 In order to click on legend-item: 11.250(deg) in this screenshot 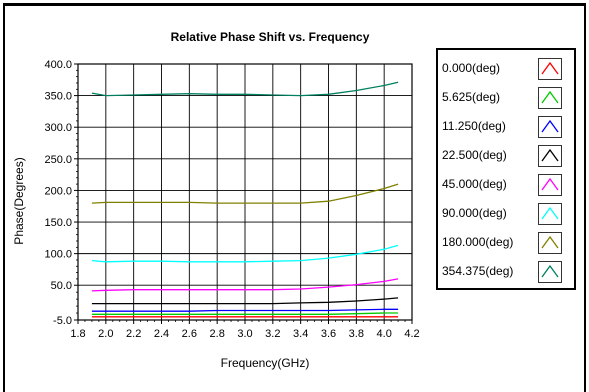, I will do `click(506, 128)`.